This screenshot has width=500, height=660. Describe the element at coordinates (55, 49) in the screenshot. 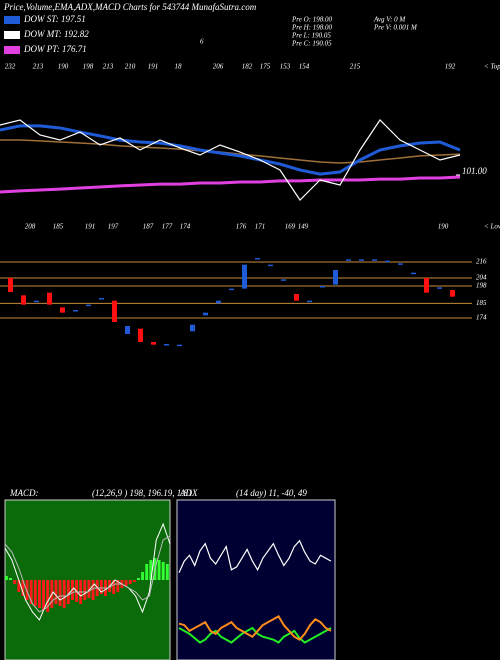

I see `legend-label: DOW PT: 176.71` at that location.